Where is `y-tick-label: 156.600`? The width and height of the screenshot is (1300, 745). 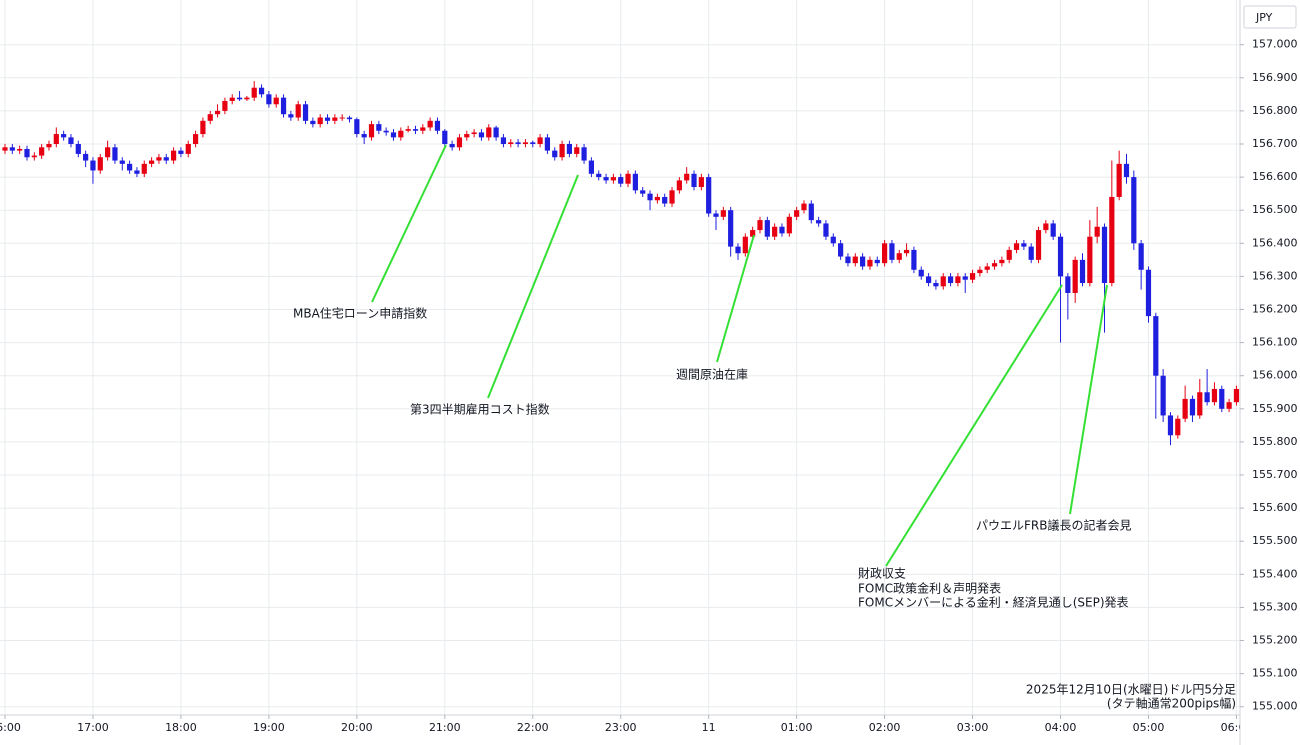 y-tick-label: 156.600 is located at coordinates (1275, 176).